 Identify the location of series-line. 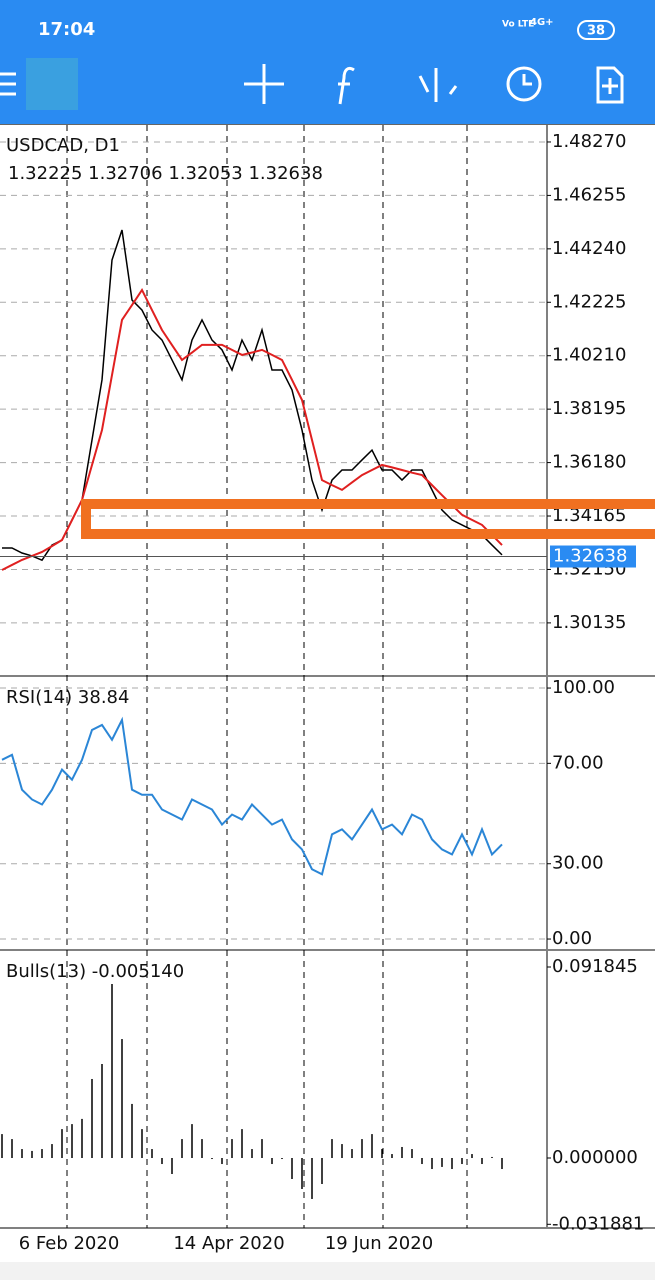
(252, 796).